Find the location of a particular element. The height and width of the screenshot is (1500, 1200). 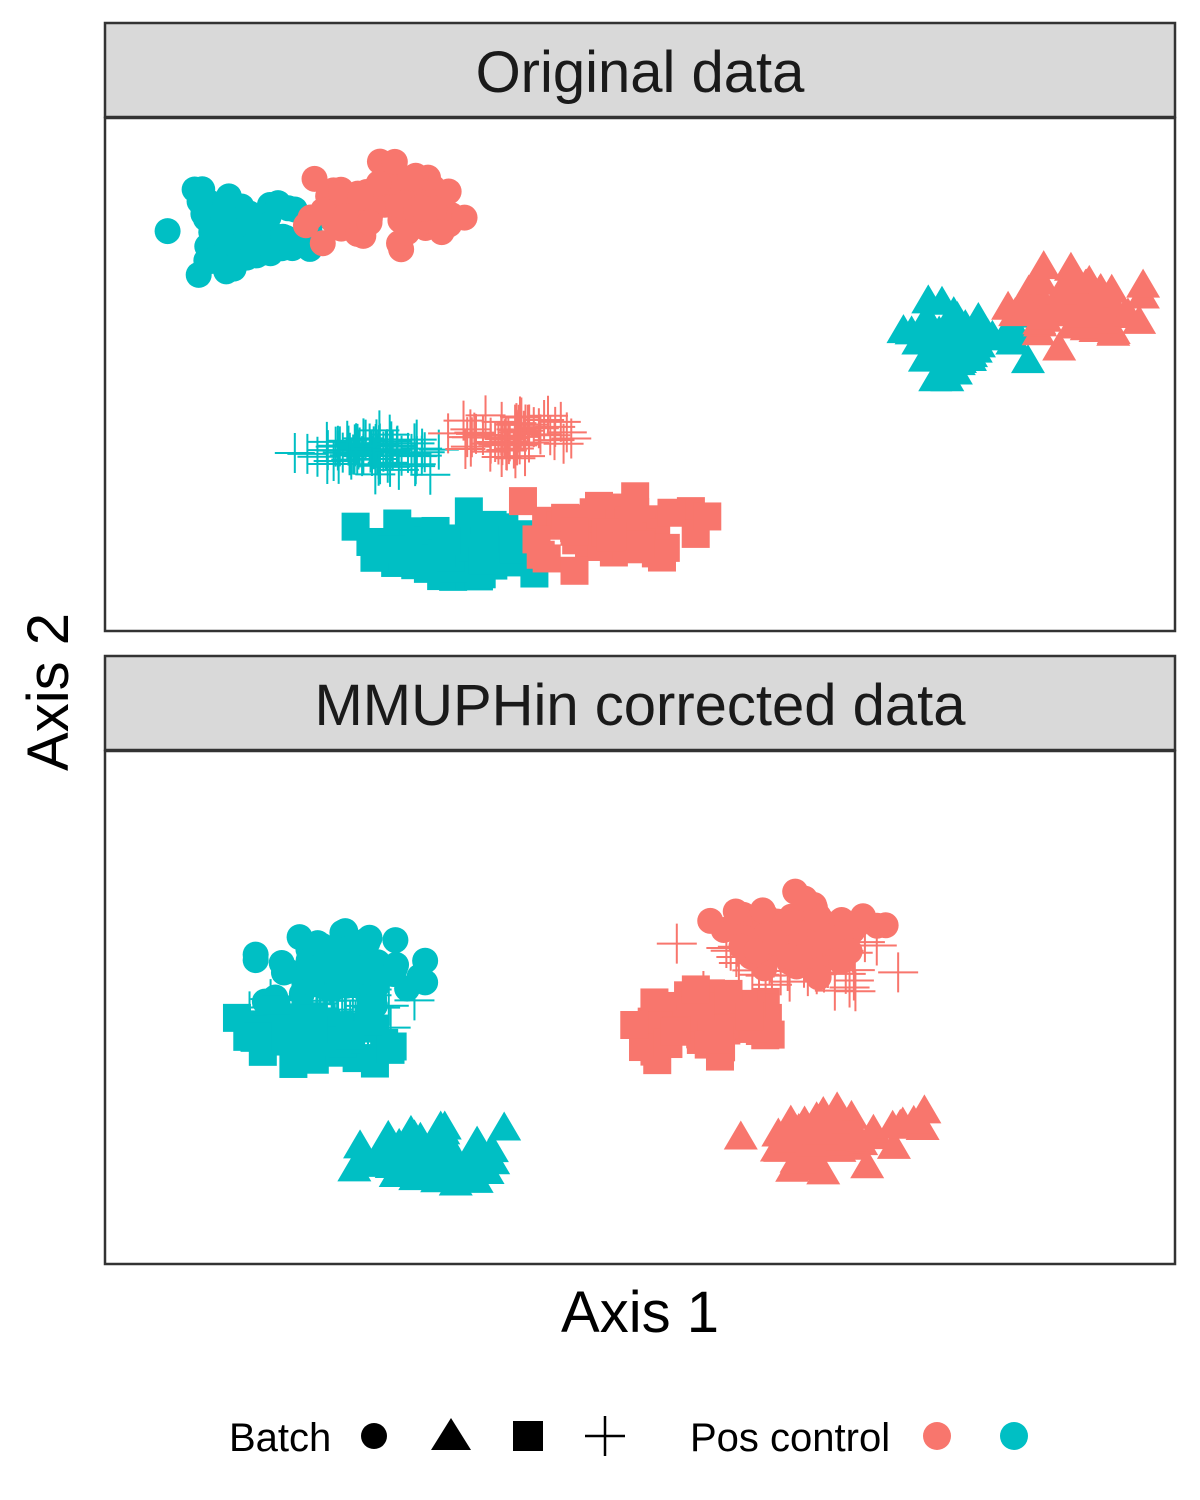

legend-pos-control-key-teal is located at coordinates (1014, 1436).